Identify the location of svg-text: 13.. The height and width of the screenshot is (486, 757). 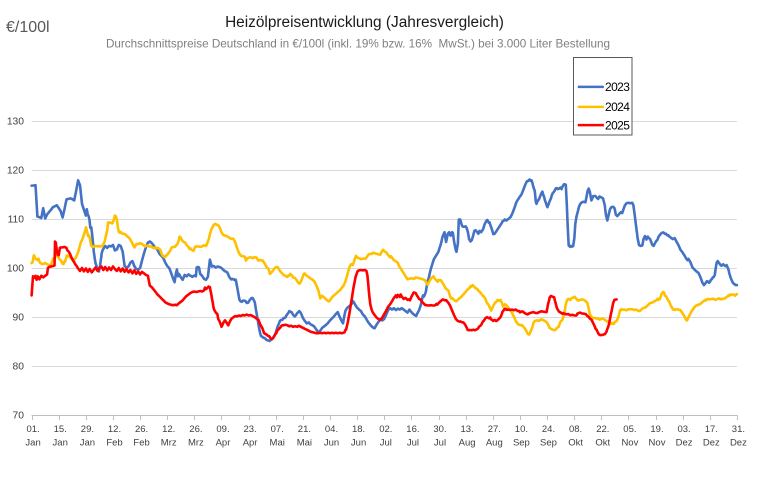
(466, 429).